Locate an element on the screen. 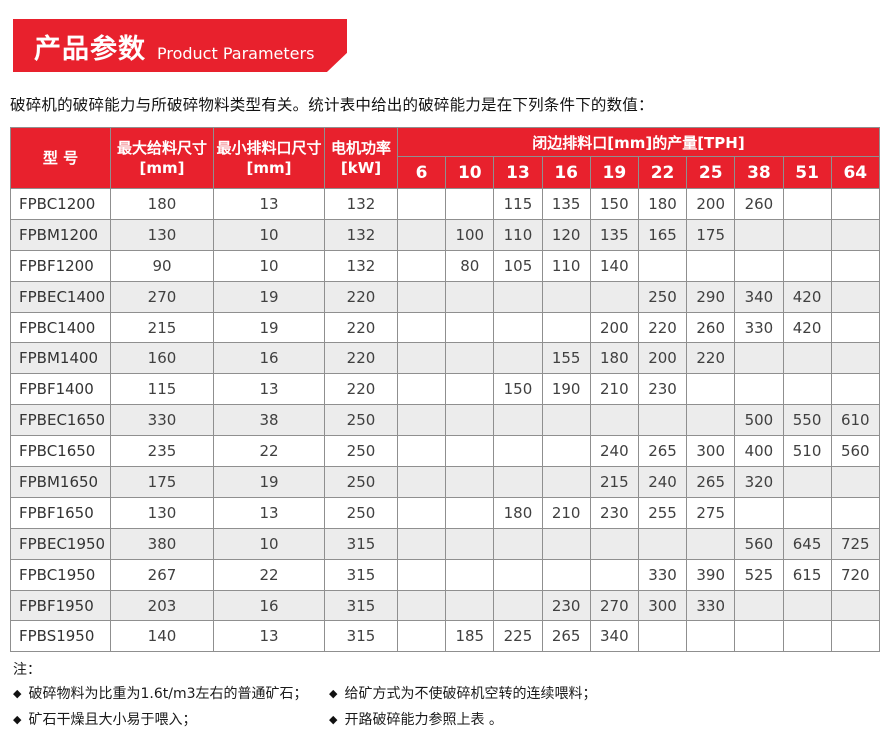 The width and height of the screenshot is (889, 744). model-cell: FPBEC1400 is located at coordinates (60, 296).